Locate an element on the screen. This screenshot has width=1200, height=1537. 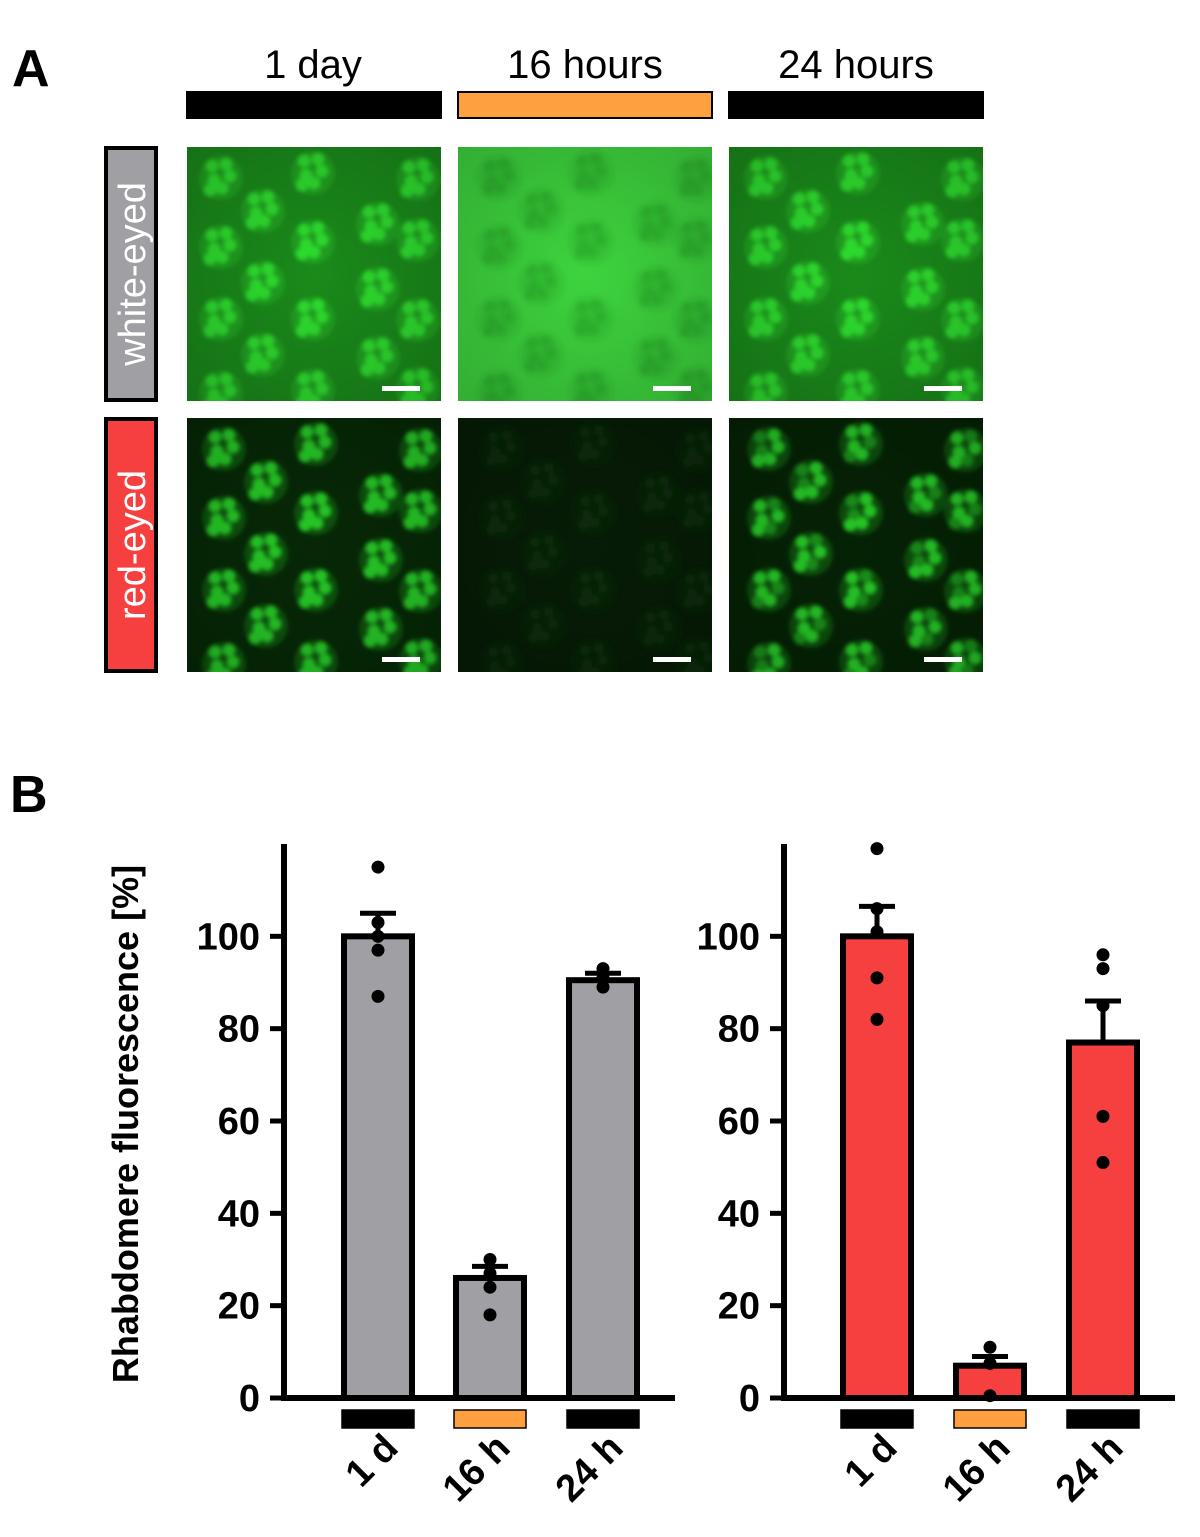
row-label-white-eyed-box: white-eyed is located at coordinates (131, 274).